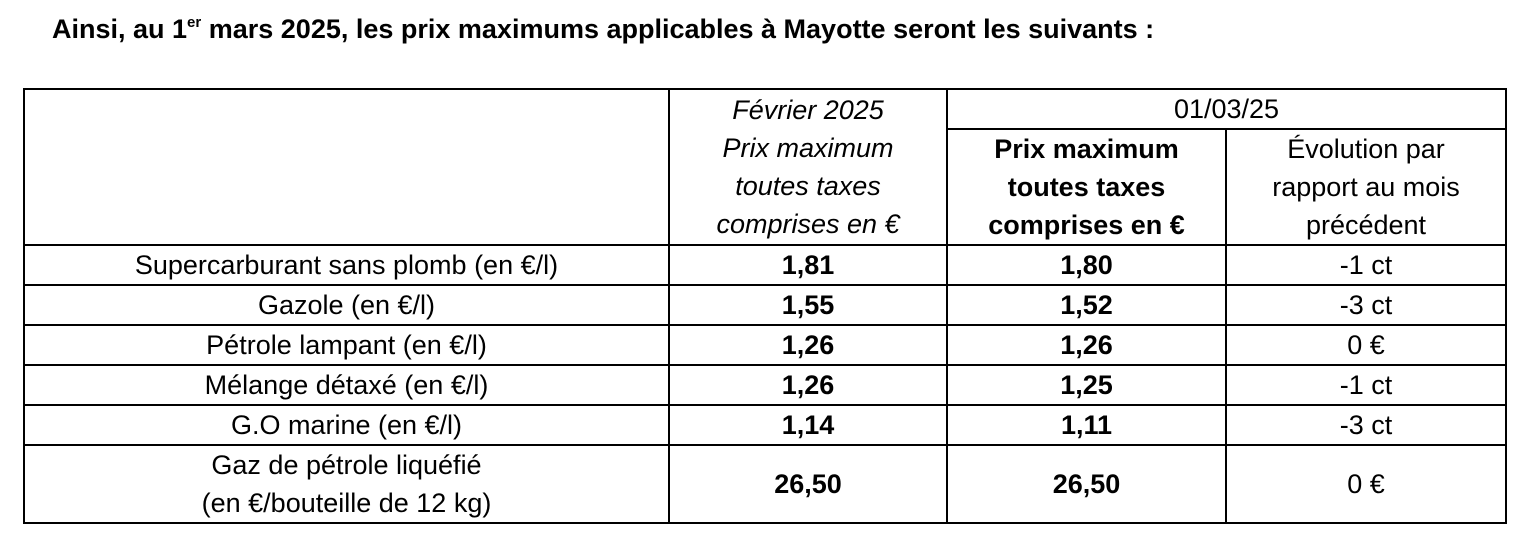  What do you see at coordinates (1366, 149) in the screenshot?
I see `header-evolution-line1: Évolution par` at bounding box center [1366, 149].